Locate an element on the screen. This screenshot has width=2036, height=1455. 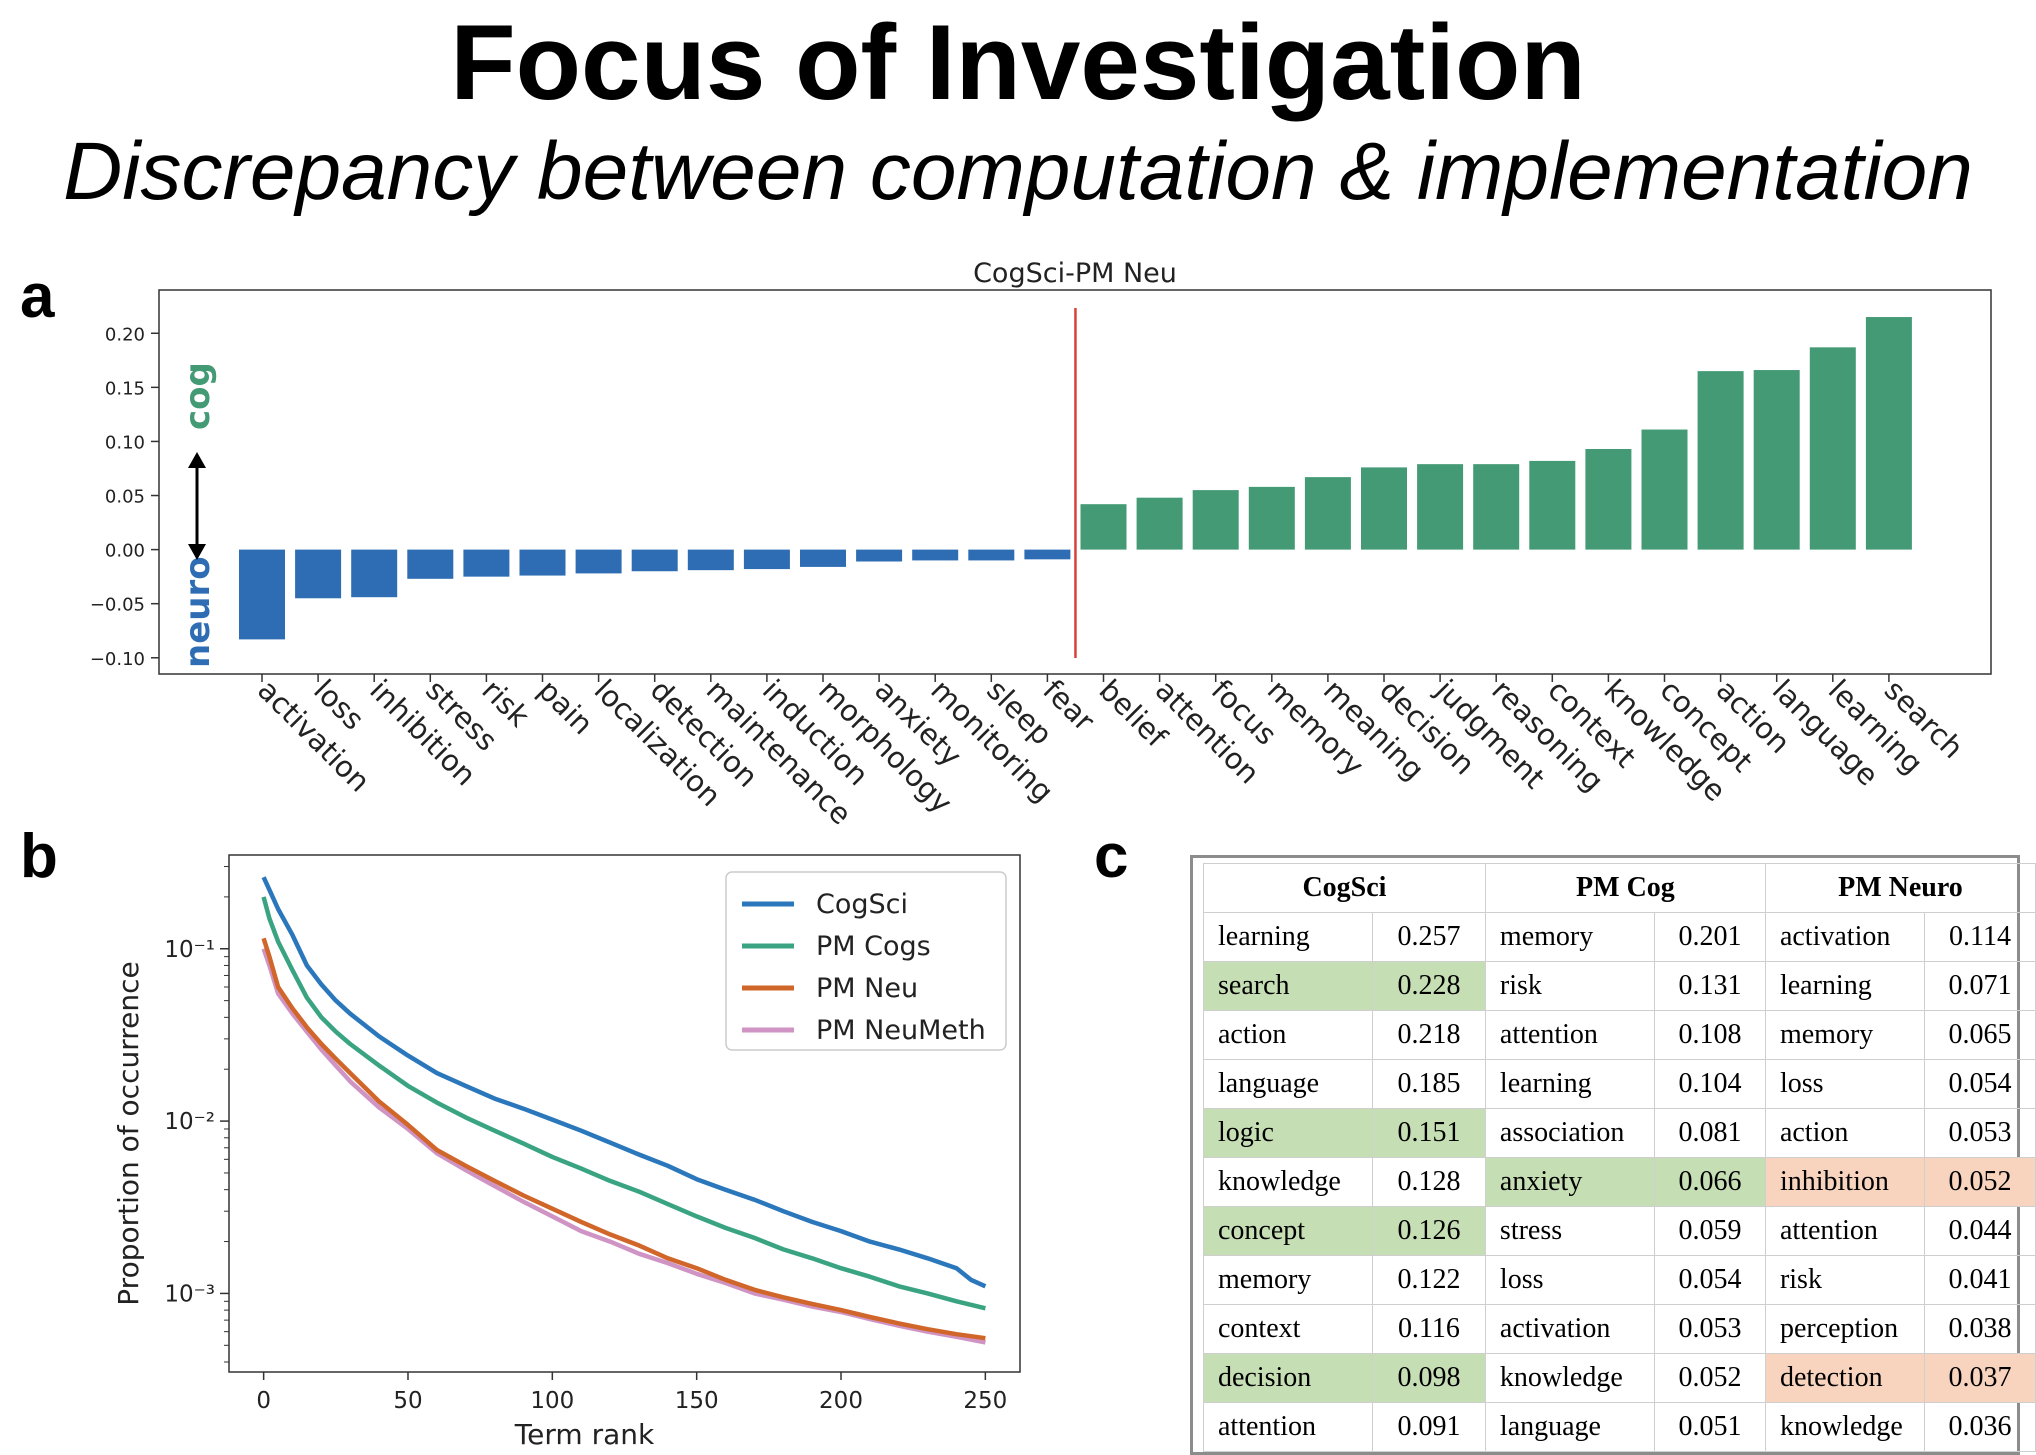
x-tick-label: 250 is located at coordinates (985, 1401).